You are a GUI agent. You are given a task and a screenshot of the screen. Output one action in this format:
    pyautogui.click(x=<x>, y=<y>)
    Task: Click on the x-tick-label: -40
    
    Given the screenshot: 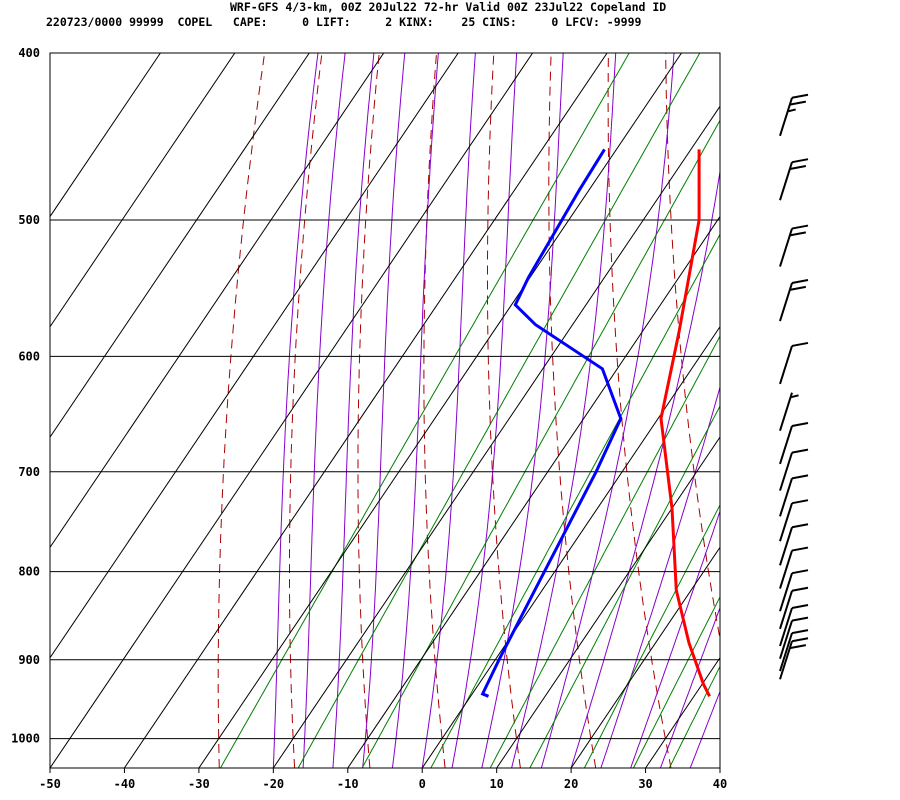 What is the action you would take?
    pyautogui.click(x=125, y=784)
    